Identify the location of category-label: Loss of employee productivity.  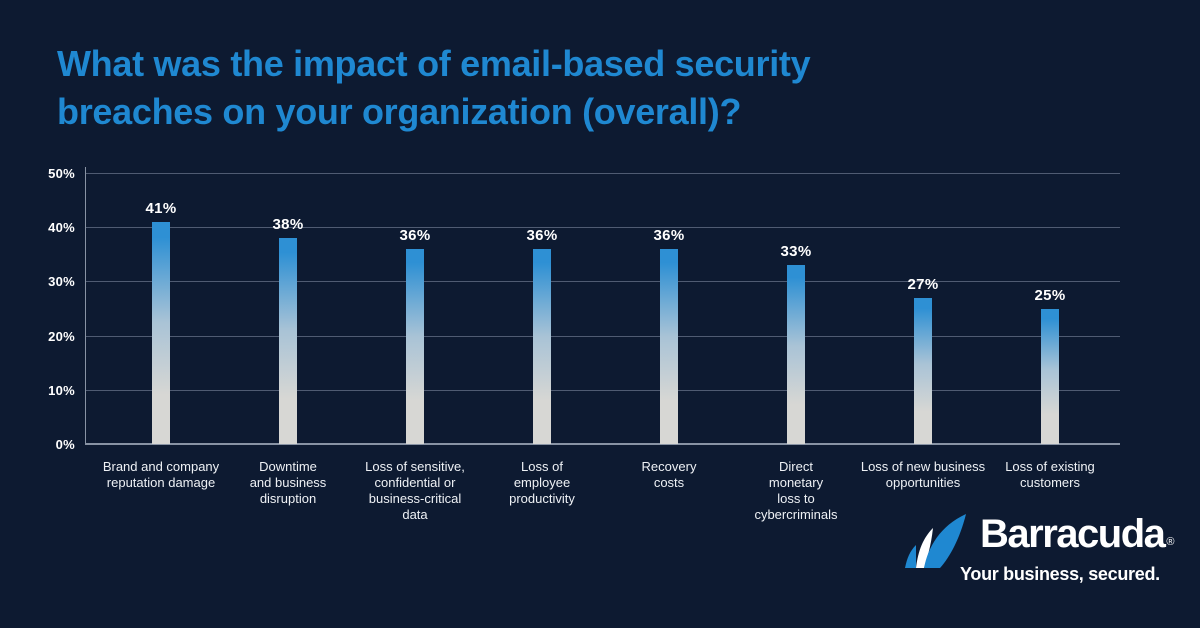
(542, 482).